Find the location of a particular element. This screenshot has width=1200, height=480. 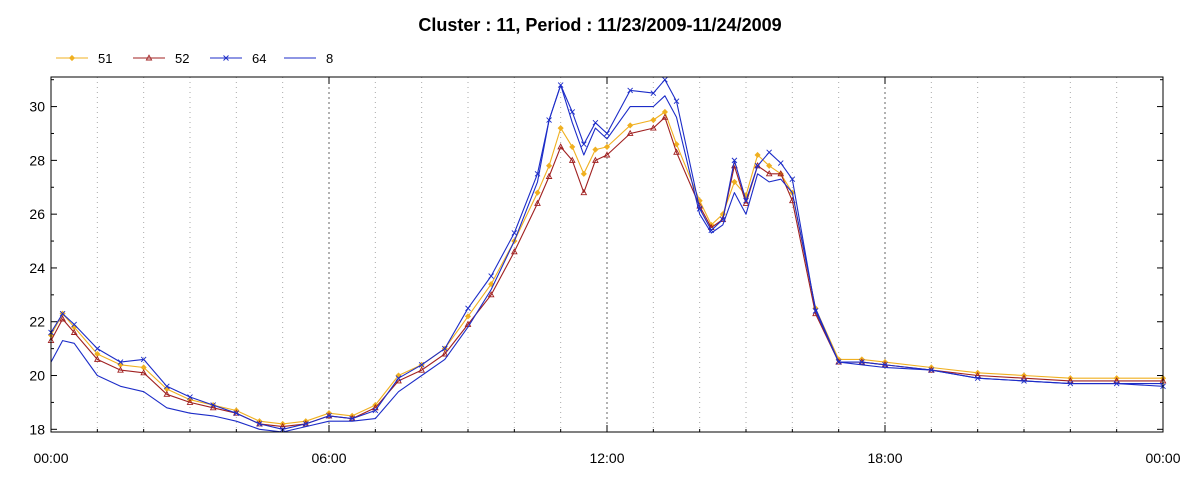

y-tick-label: 18 is located at coordinates (37, 429).